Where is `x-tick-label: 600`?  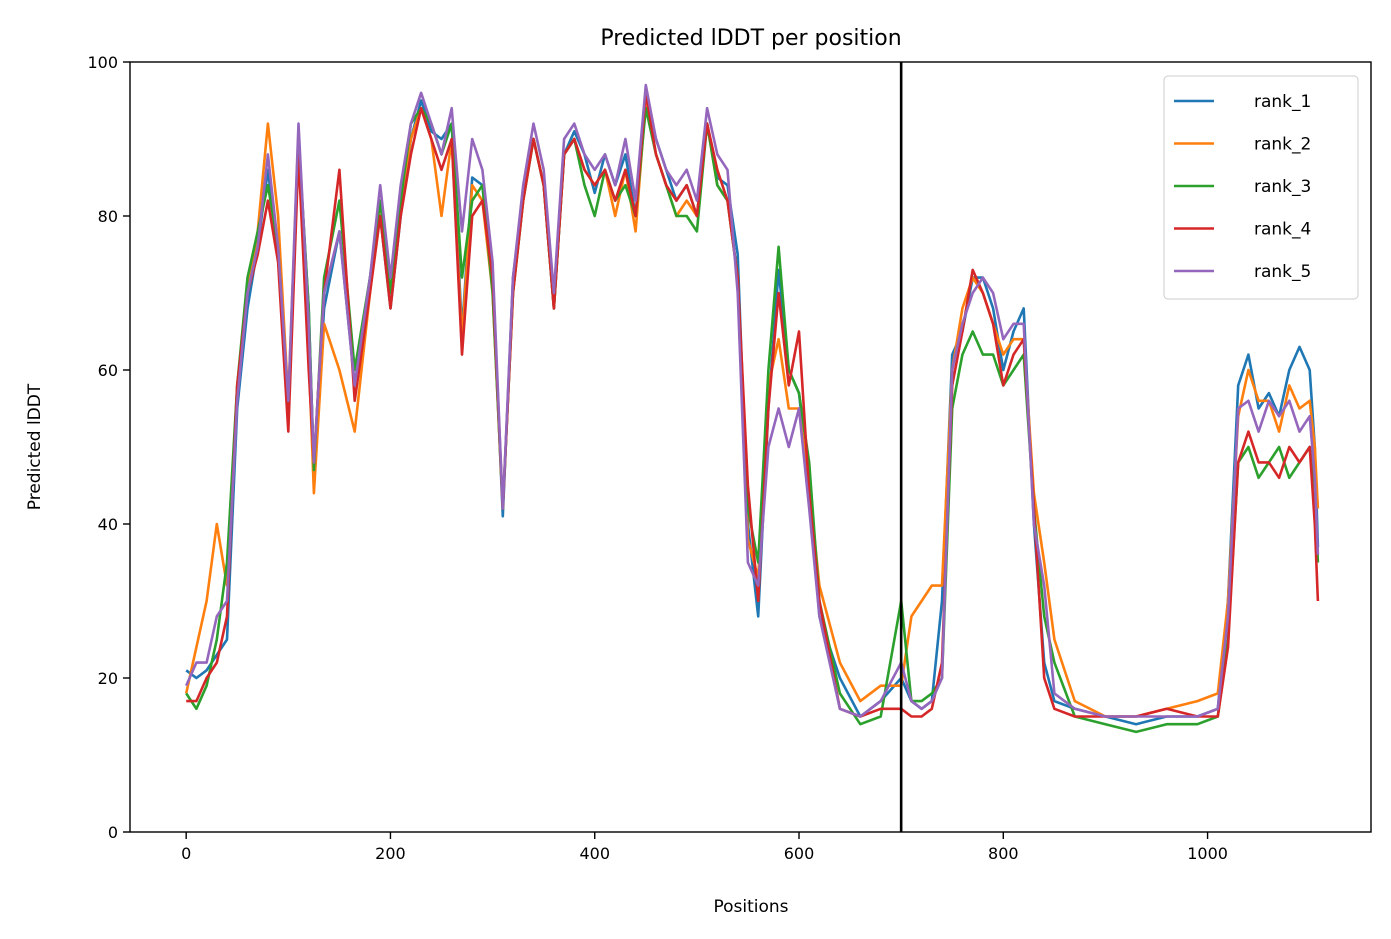 x-tick-label: 600 is located at coordinates (799, 853).